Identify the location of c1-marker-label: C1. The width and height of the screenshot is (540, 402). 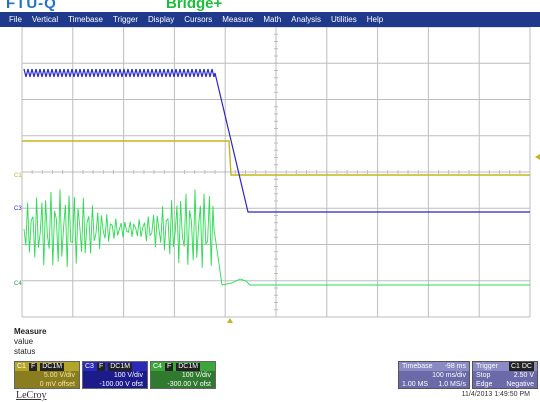
(18, 176).